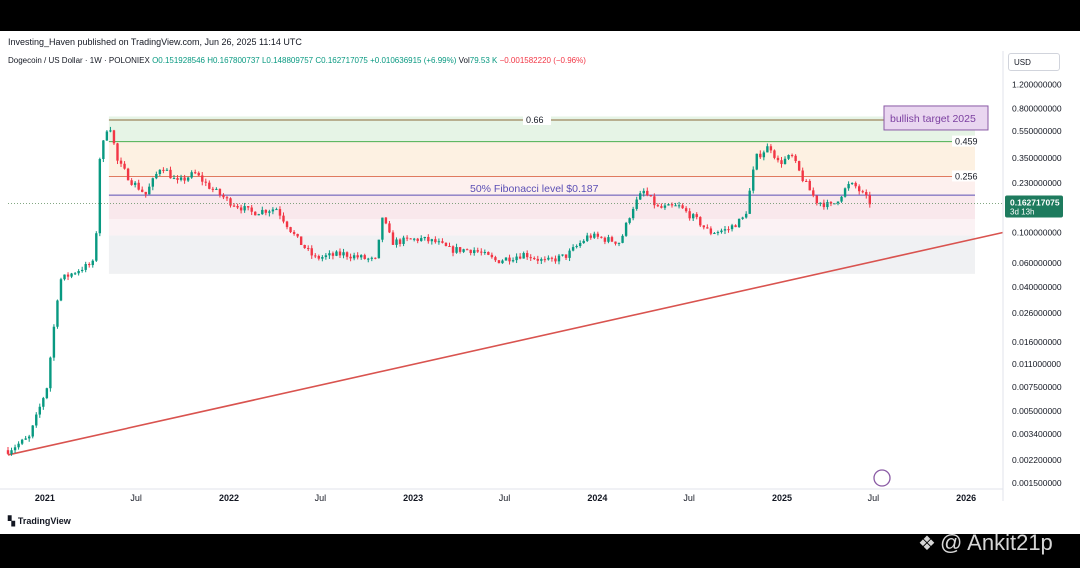 This screenshot has height=568, width=1080. Describe the element at coordinates (1036, 364) in the screenshot. I see `price-tick: 0.011000000` at that location.